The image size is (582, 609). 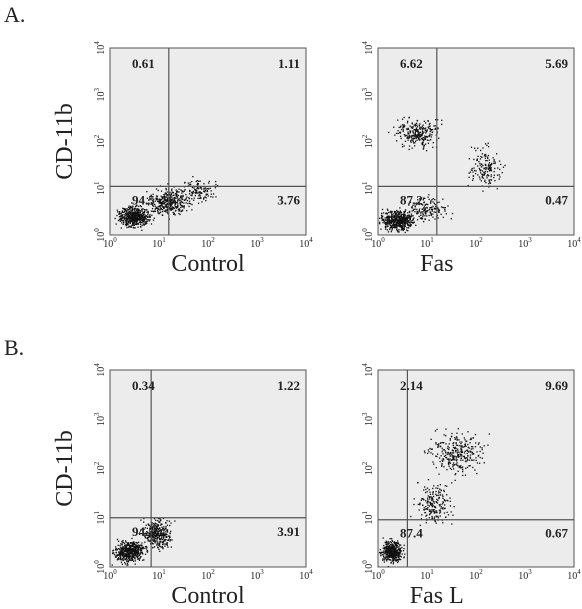 What do you see at coordinates (208, 596) in the screenshot?
I see `x-axis-label: Control` at bounding box center [208, 596].